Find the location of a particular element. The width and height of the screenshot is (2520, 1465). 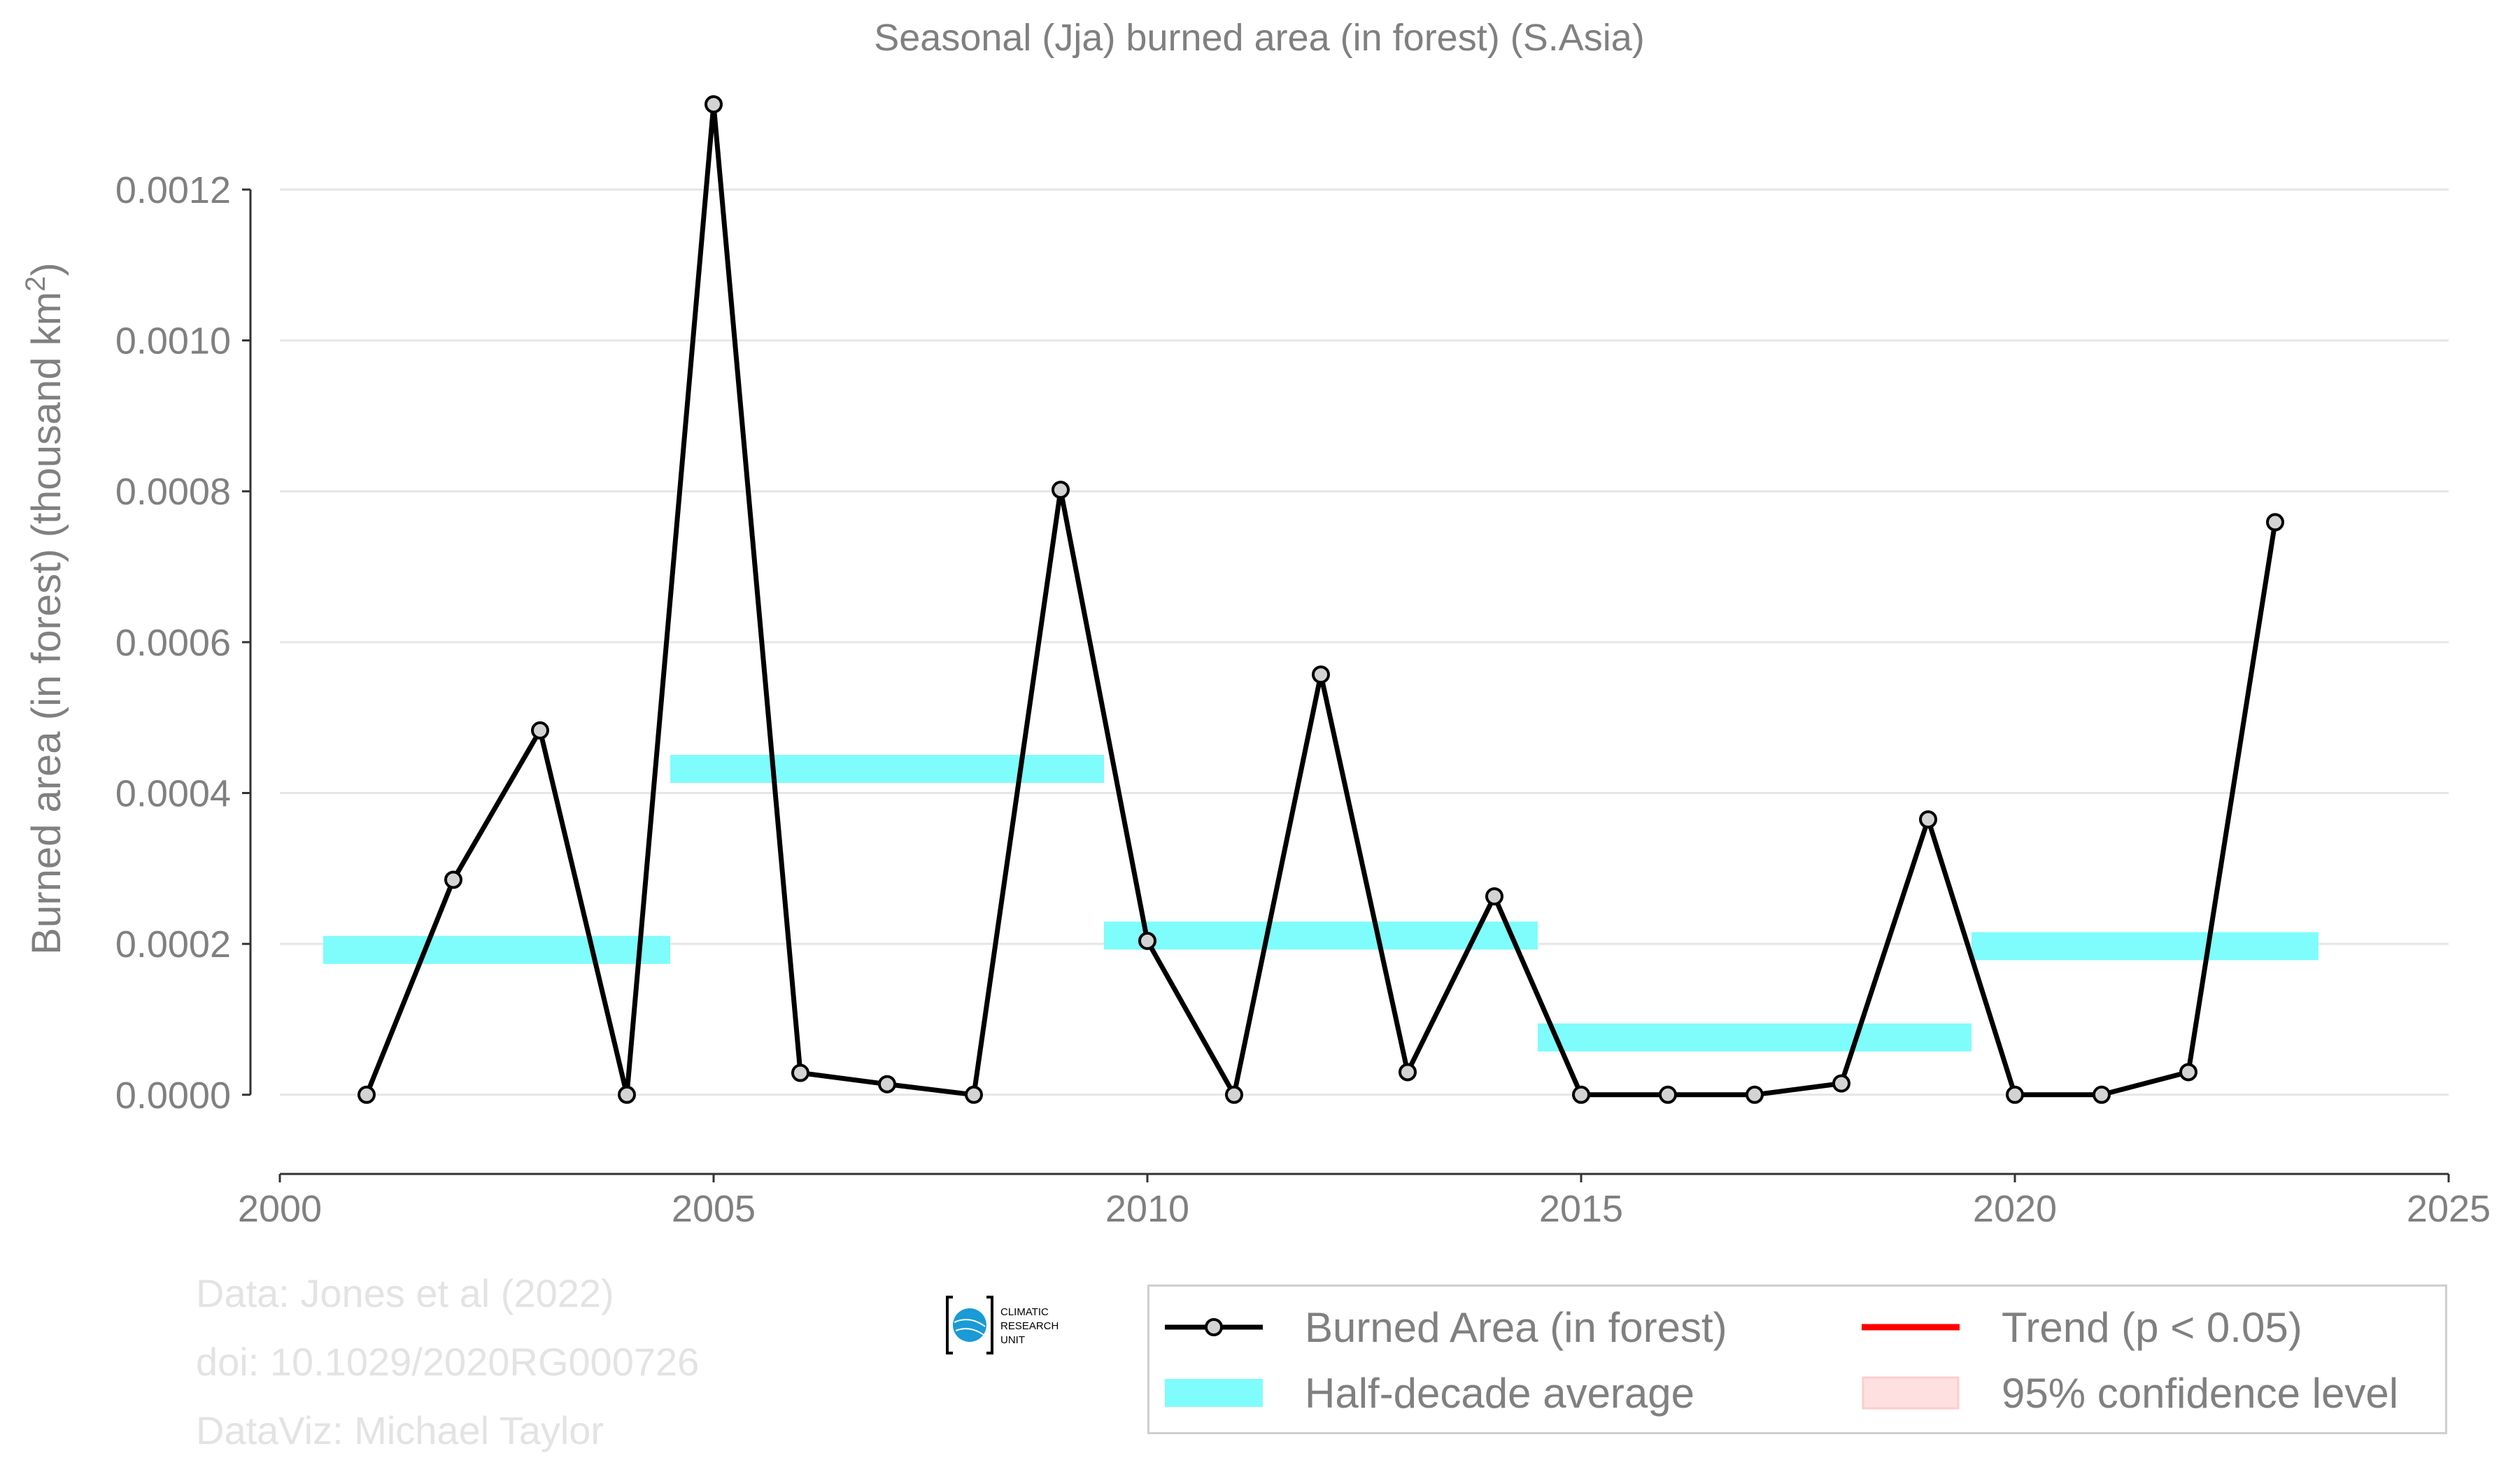

x-tick-label: 2025 is located at coordinates (2449, 1209).